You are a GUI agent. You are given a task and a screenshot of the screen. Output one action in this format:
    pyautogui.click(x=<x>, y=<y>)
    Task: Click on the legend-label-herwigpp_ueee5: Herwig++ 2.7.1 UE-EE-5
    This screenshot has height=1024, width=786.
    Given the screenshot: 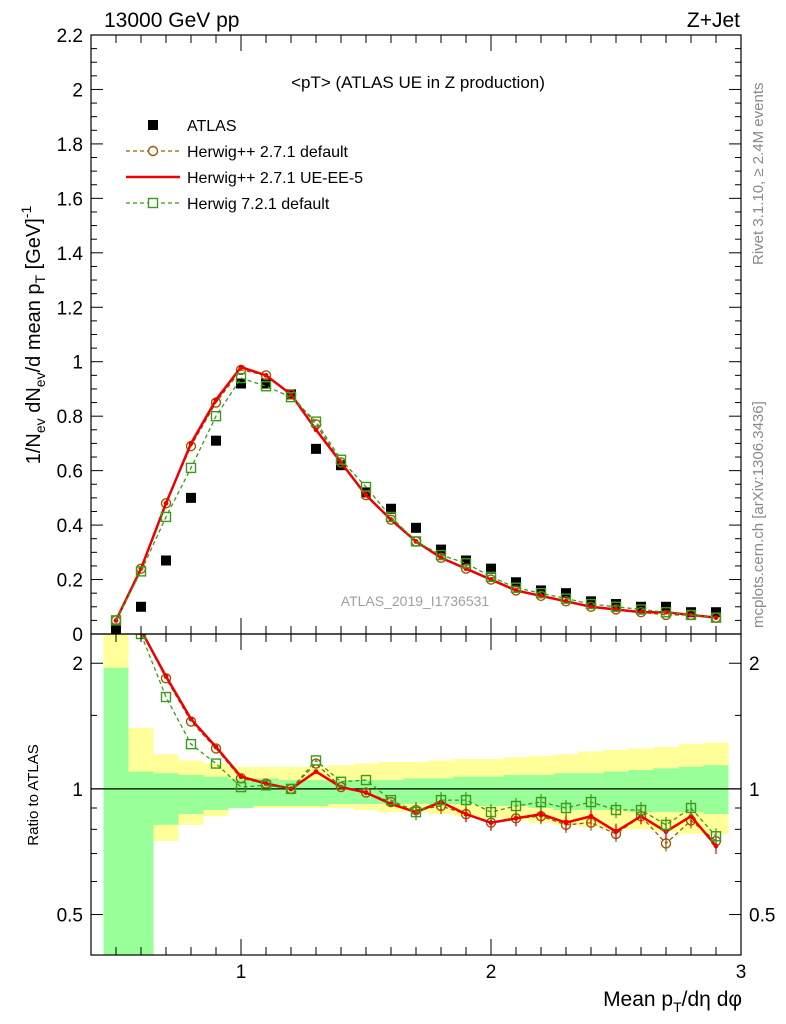 What is the action you would take?
    pyautogui.click(x=275, y=178)
    